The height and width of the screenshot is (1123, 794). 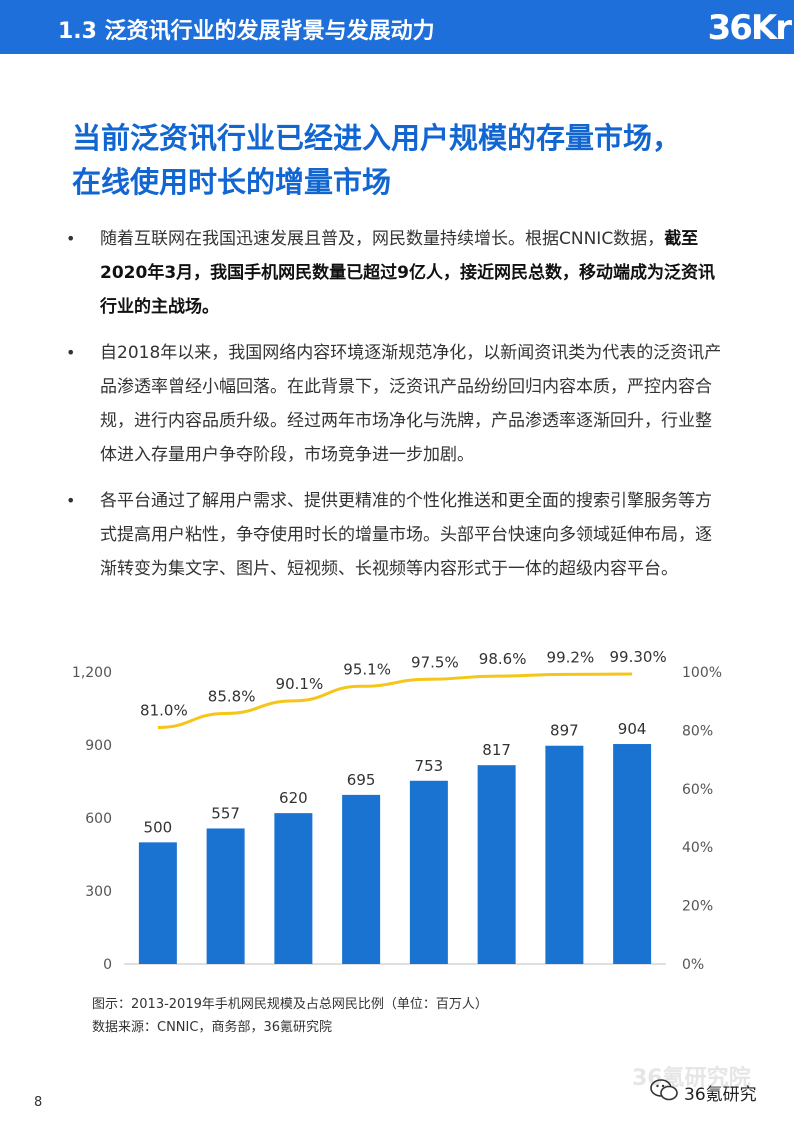 I want to click on line-value-label: 81.0%, so click(x=164, y=710).